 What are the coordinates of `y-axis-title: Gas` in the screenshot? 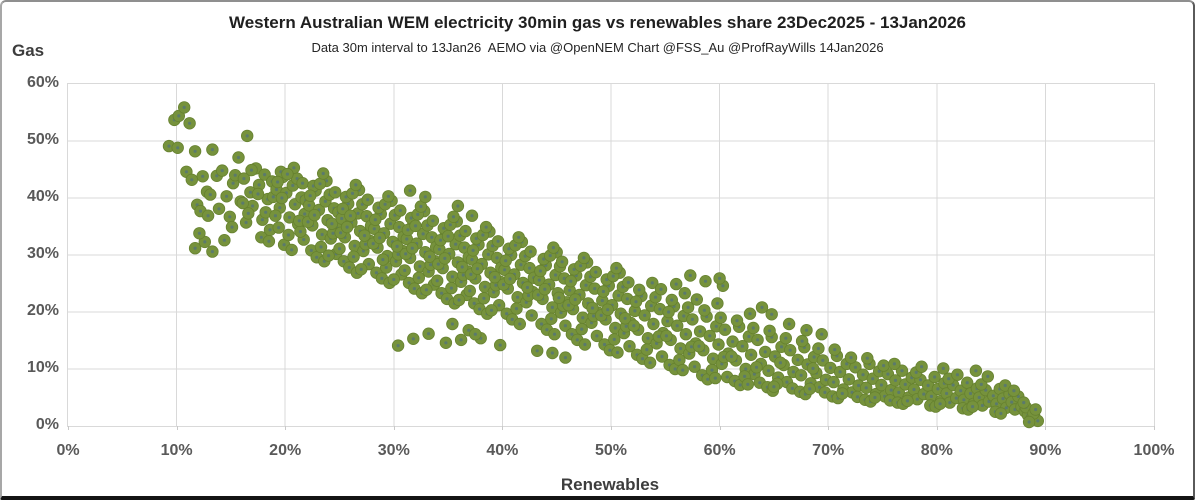 It's located at (28, 50).